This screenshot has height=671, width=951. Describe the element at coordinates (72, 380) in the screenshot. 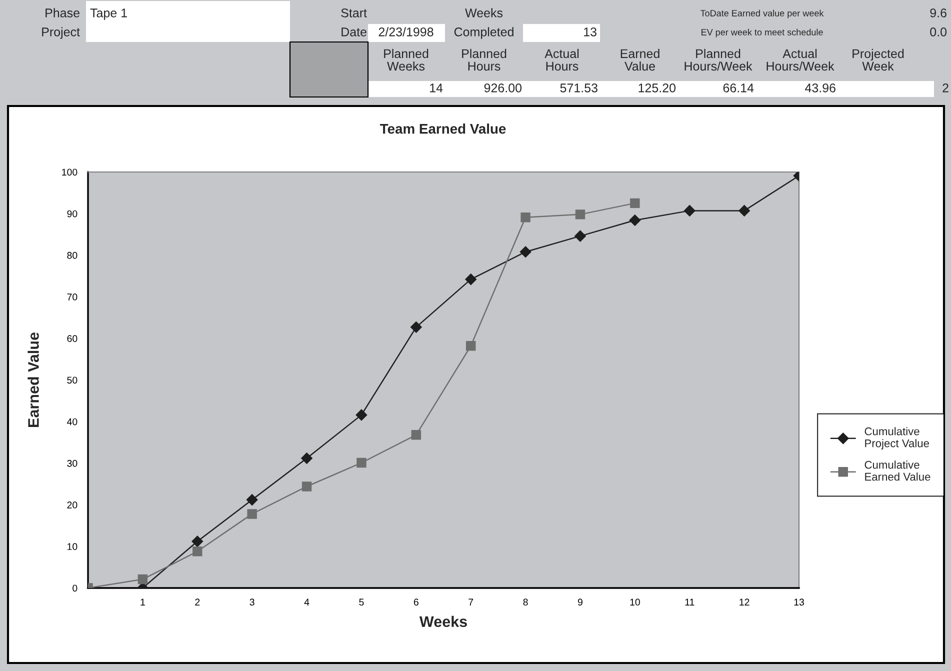

I see `y-tick-label: 50` at that location.